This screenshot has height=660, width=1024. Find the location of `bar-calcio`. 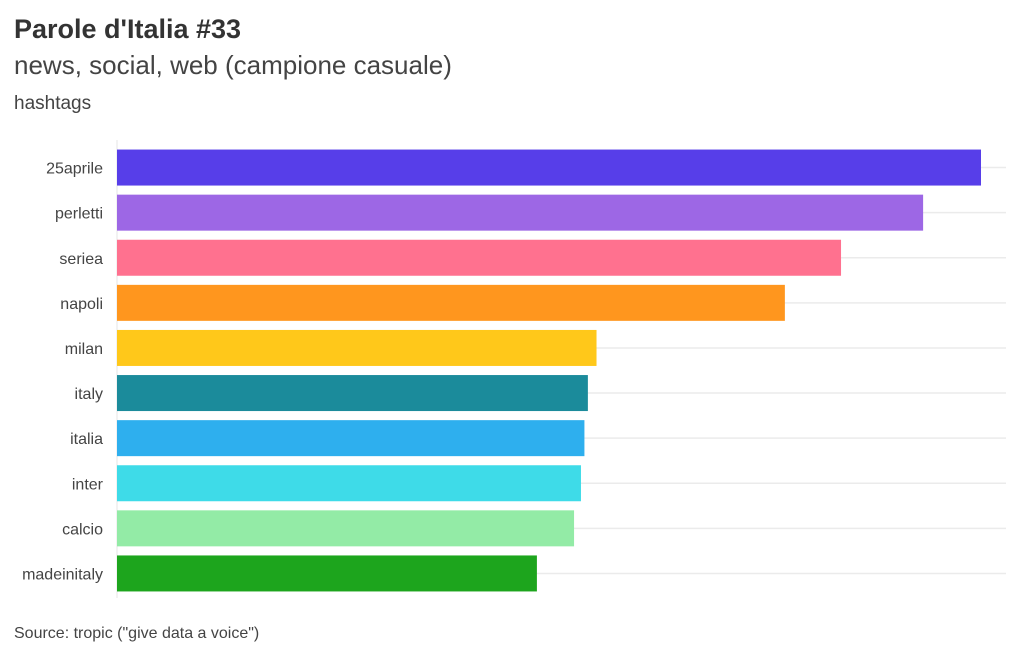

bar-calcio is located at coordinates (346, 528).